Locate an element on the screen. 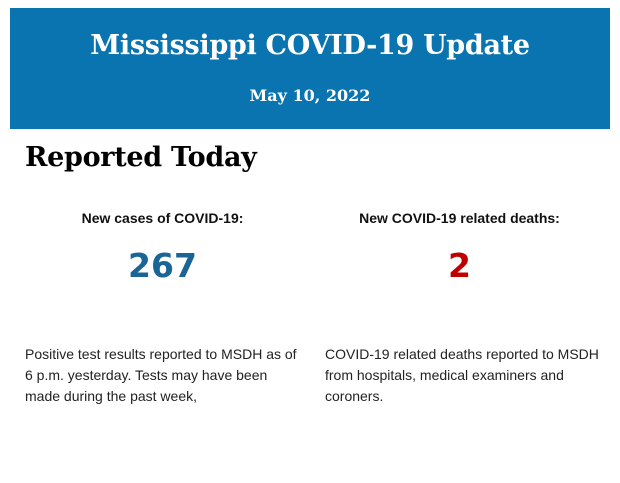  deaths-value: 2 is located at coordinates (459, 265).